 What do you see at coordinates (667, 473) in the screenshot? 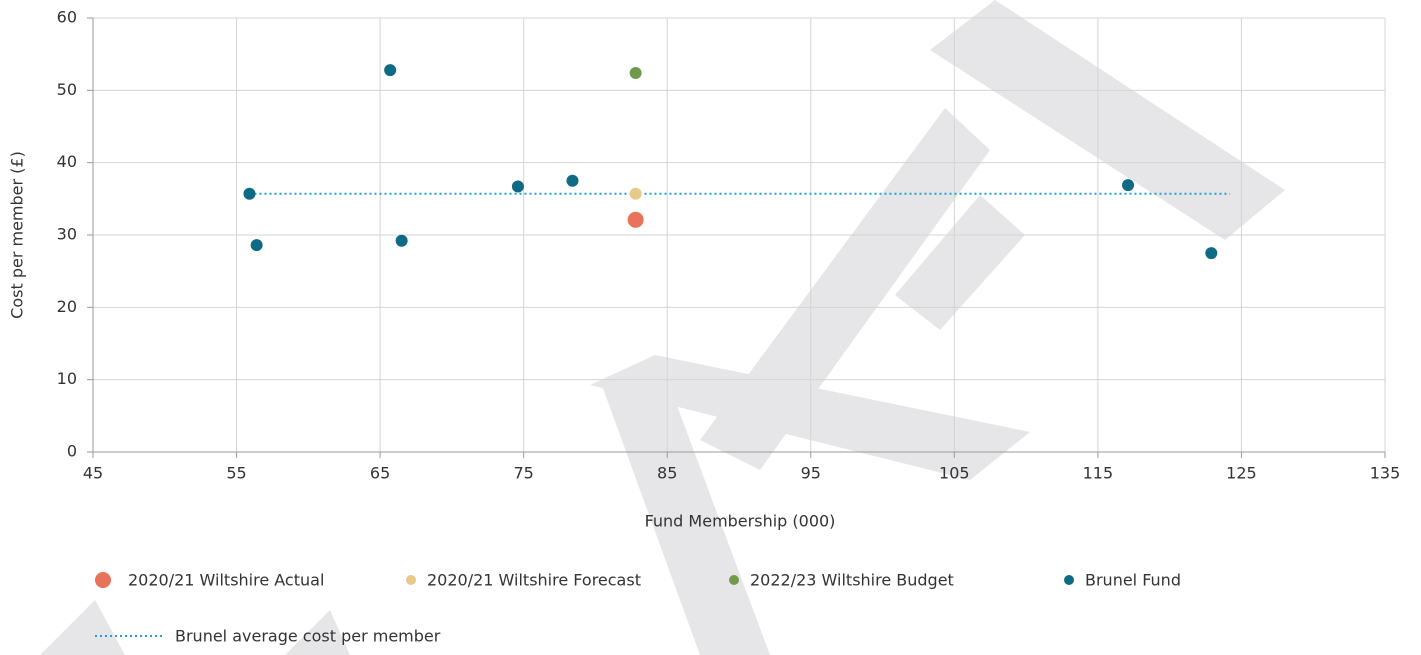
I see `x-tick-label: 85` at bounding box center [667, 473].